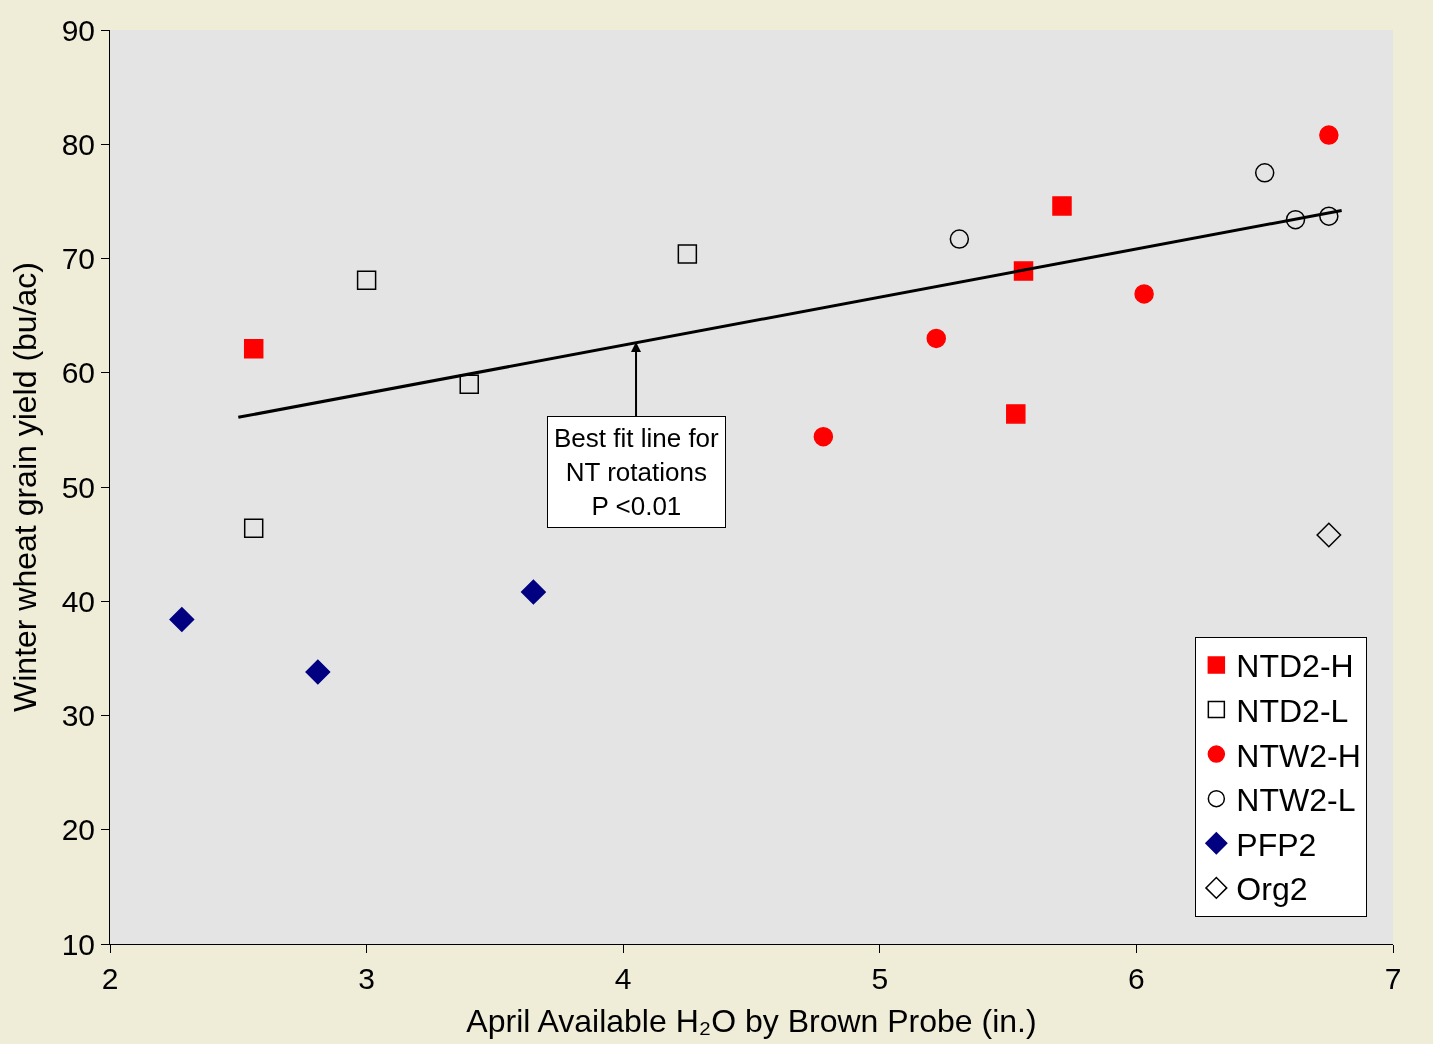 The height and width of the screenshot is (1044, 1433). I want to click on annotation: Best fit line for NT rotations P <0.01, so click(637, 472).